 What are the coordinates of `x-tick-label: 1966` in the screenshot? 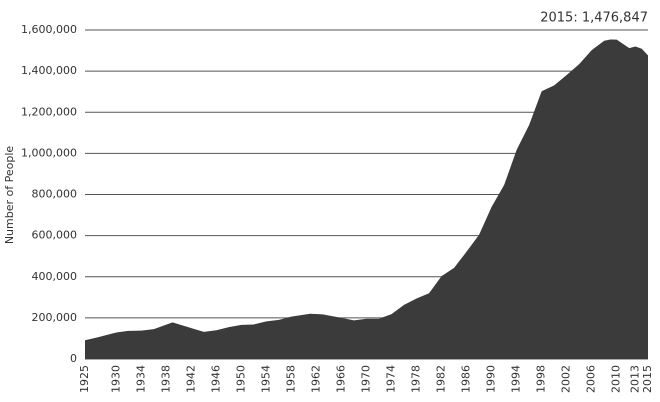 It's located at (340, 379).